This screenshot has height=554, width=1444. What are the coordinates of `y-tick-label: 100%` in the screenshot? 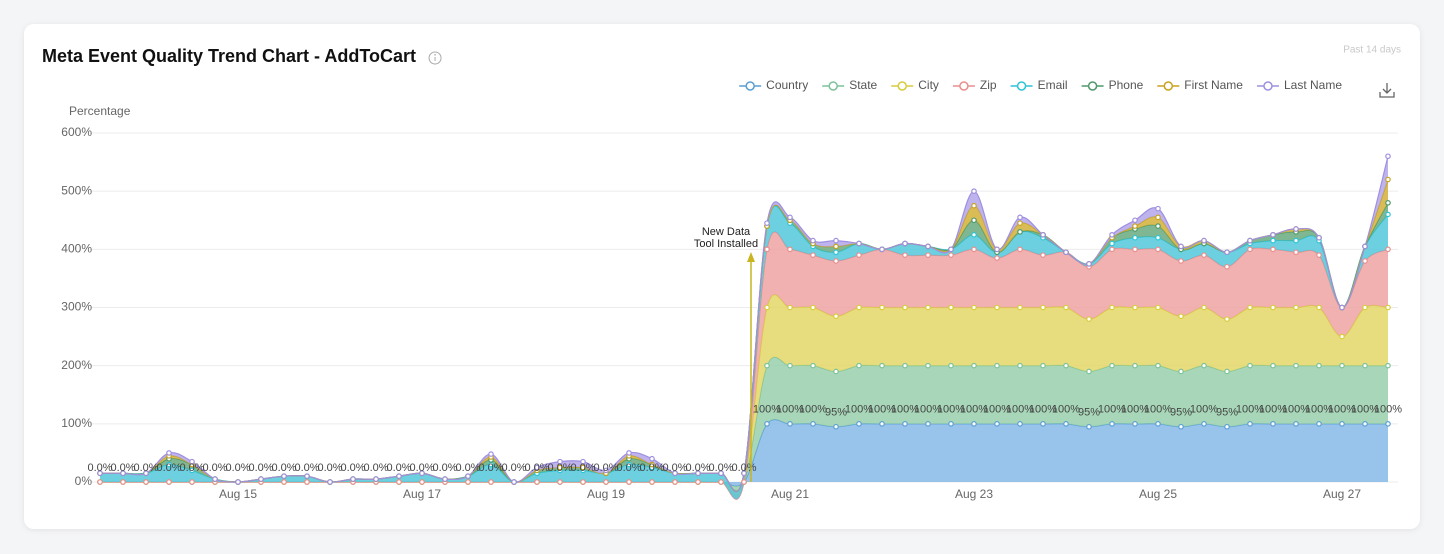 It's located at (76, 423).